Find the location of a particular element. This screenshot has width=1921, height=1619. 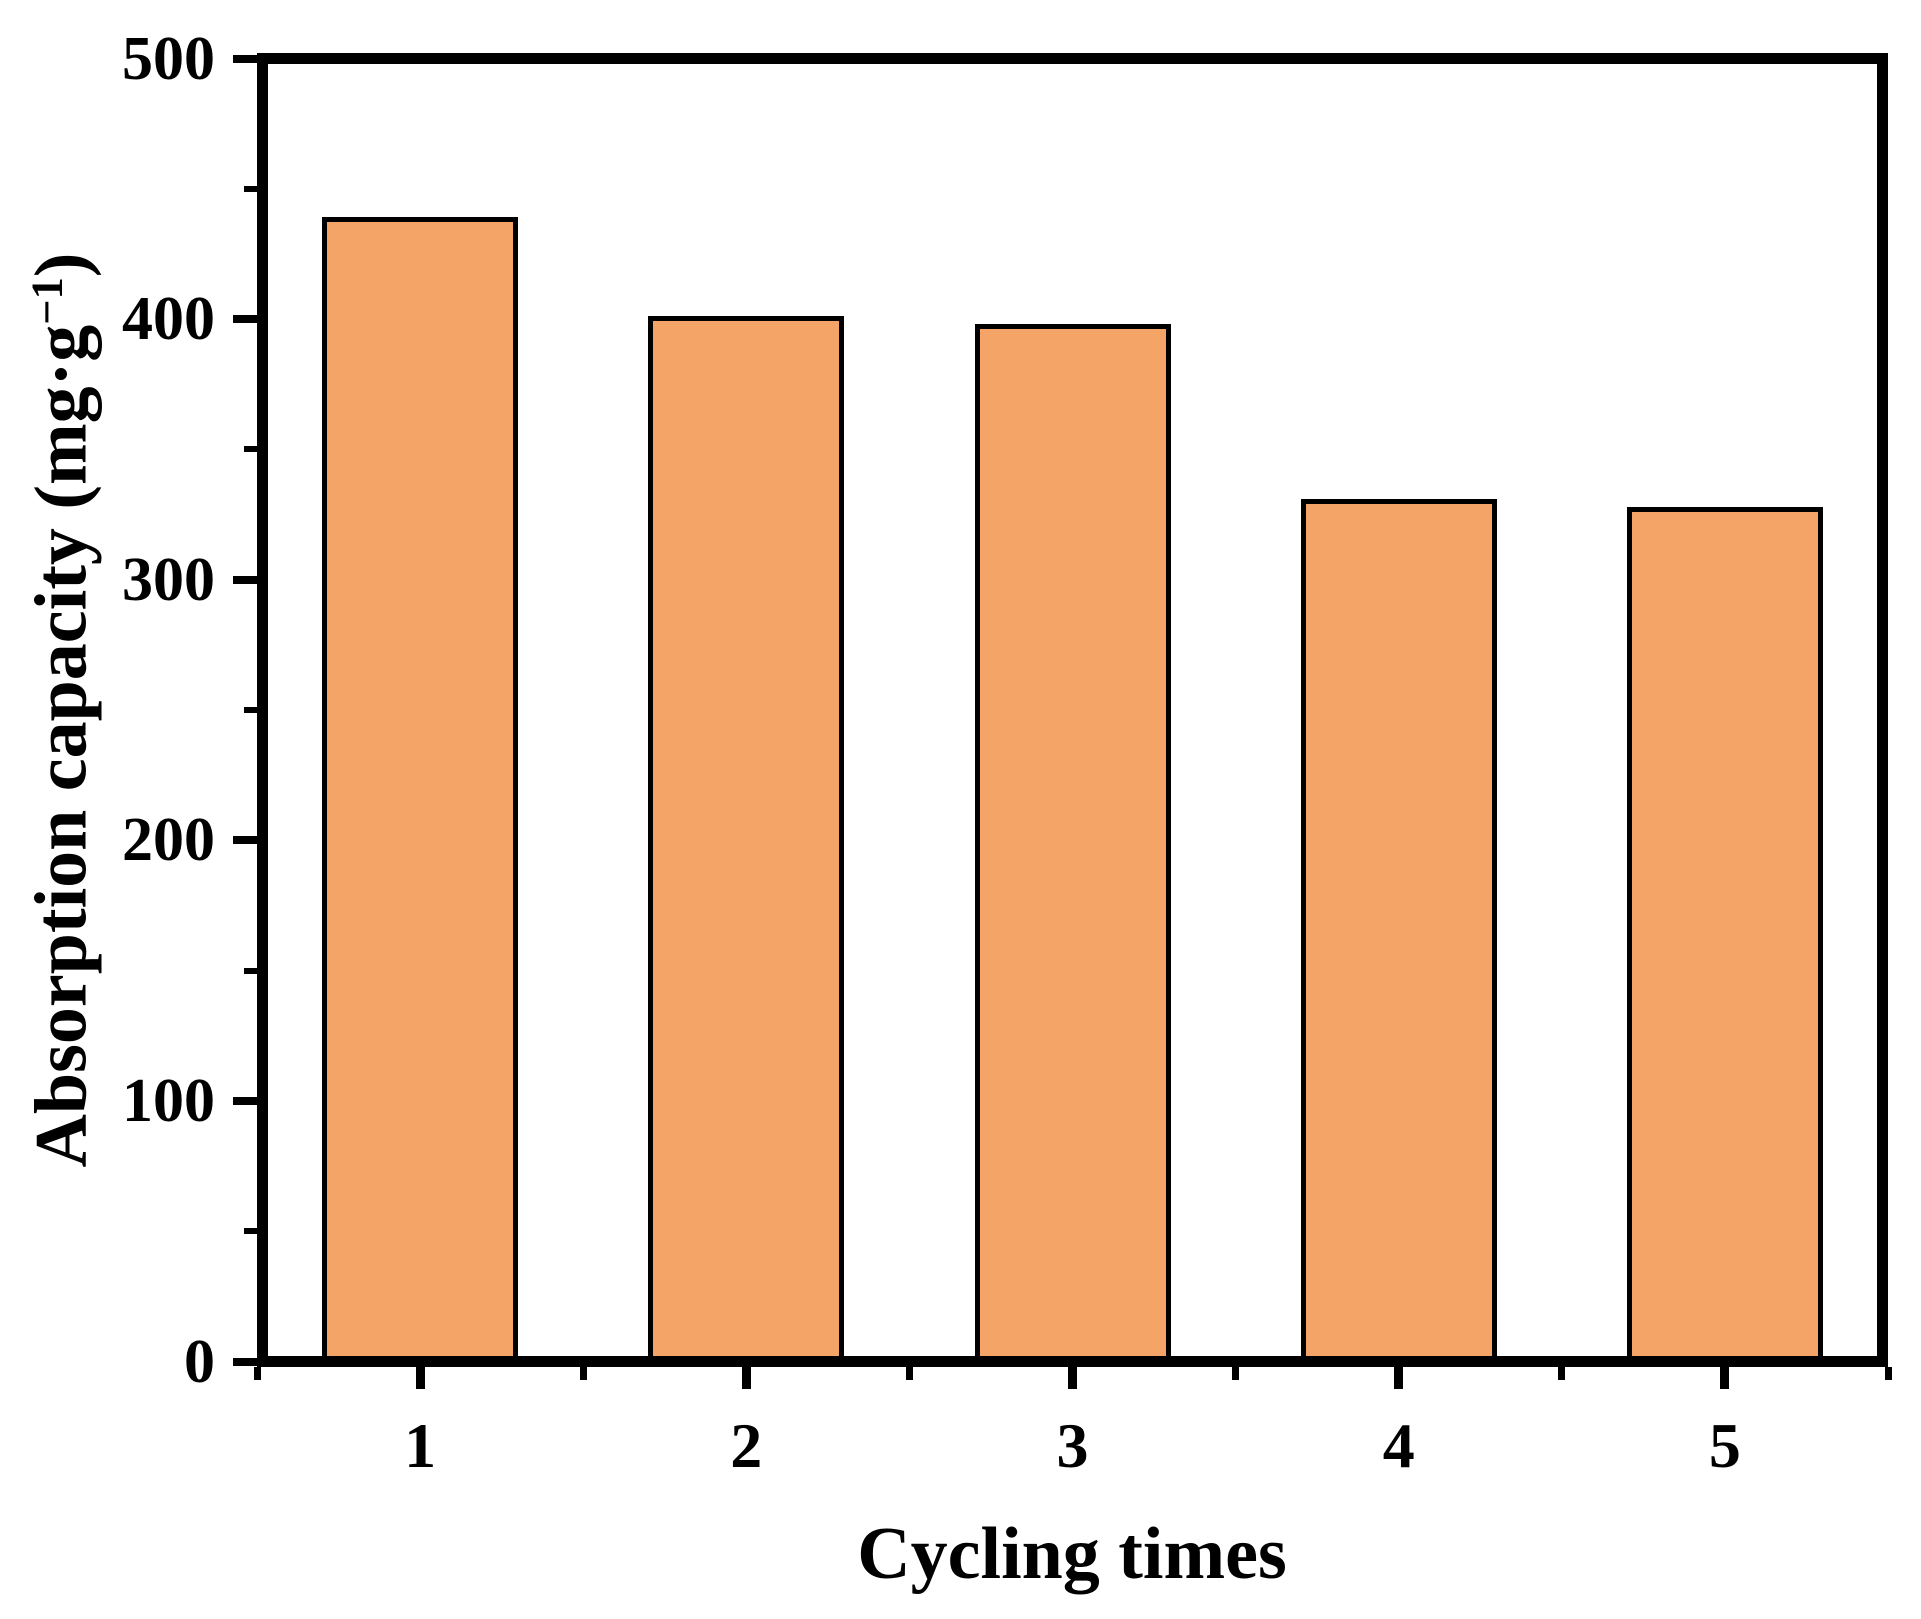

x-tick-label-4: 4 is located at coordinates (1398, 1445).